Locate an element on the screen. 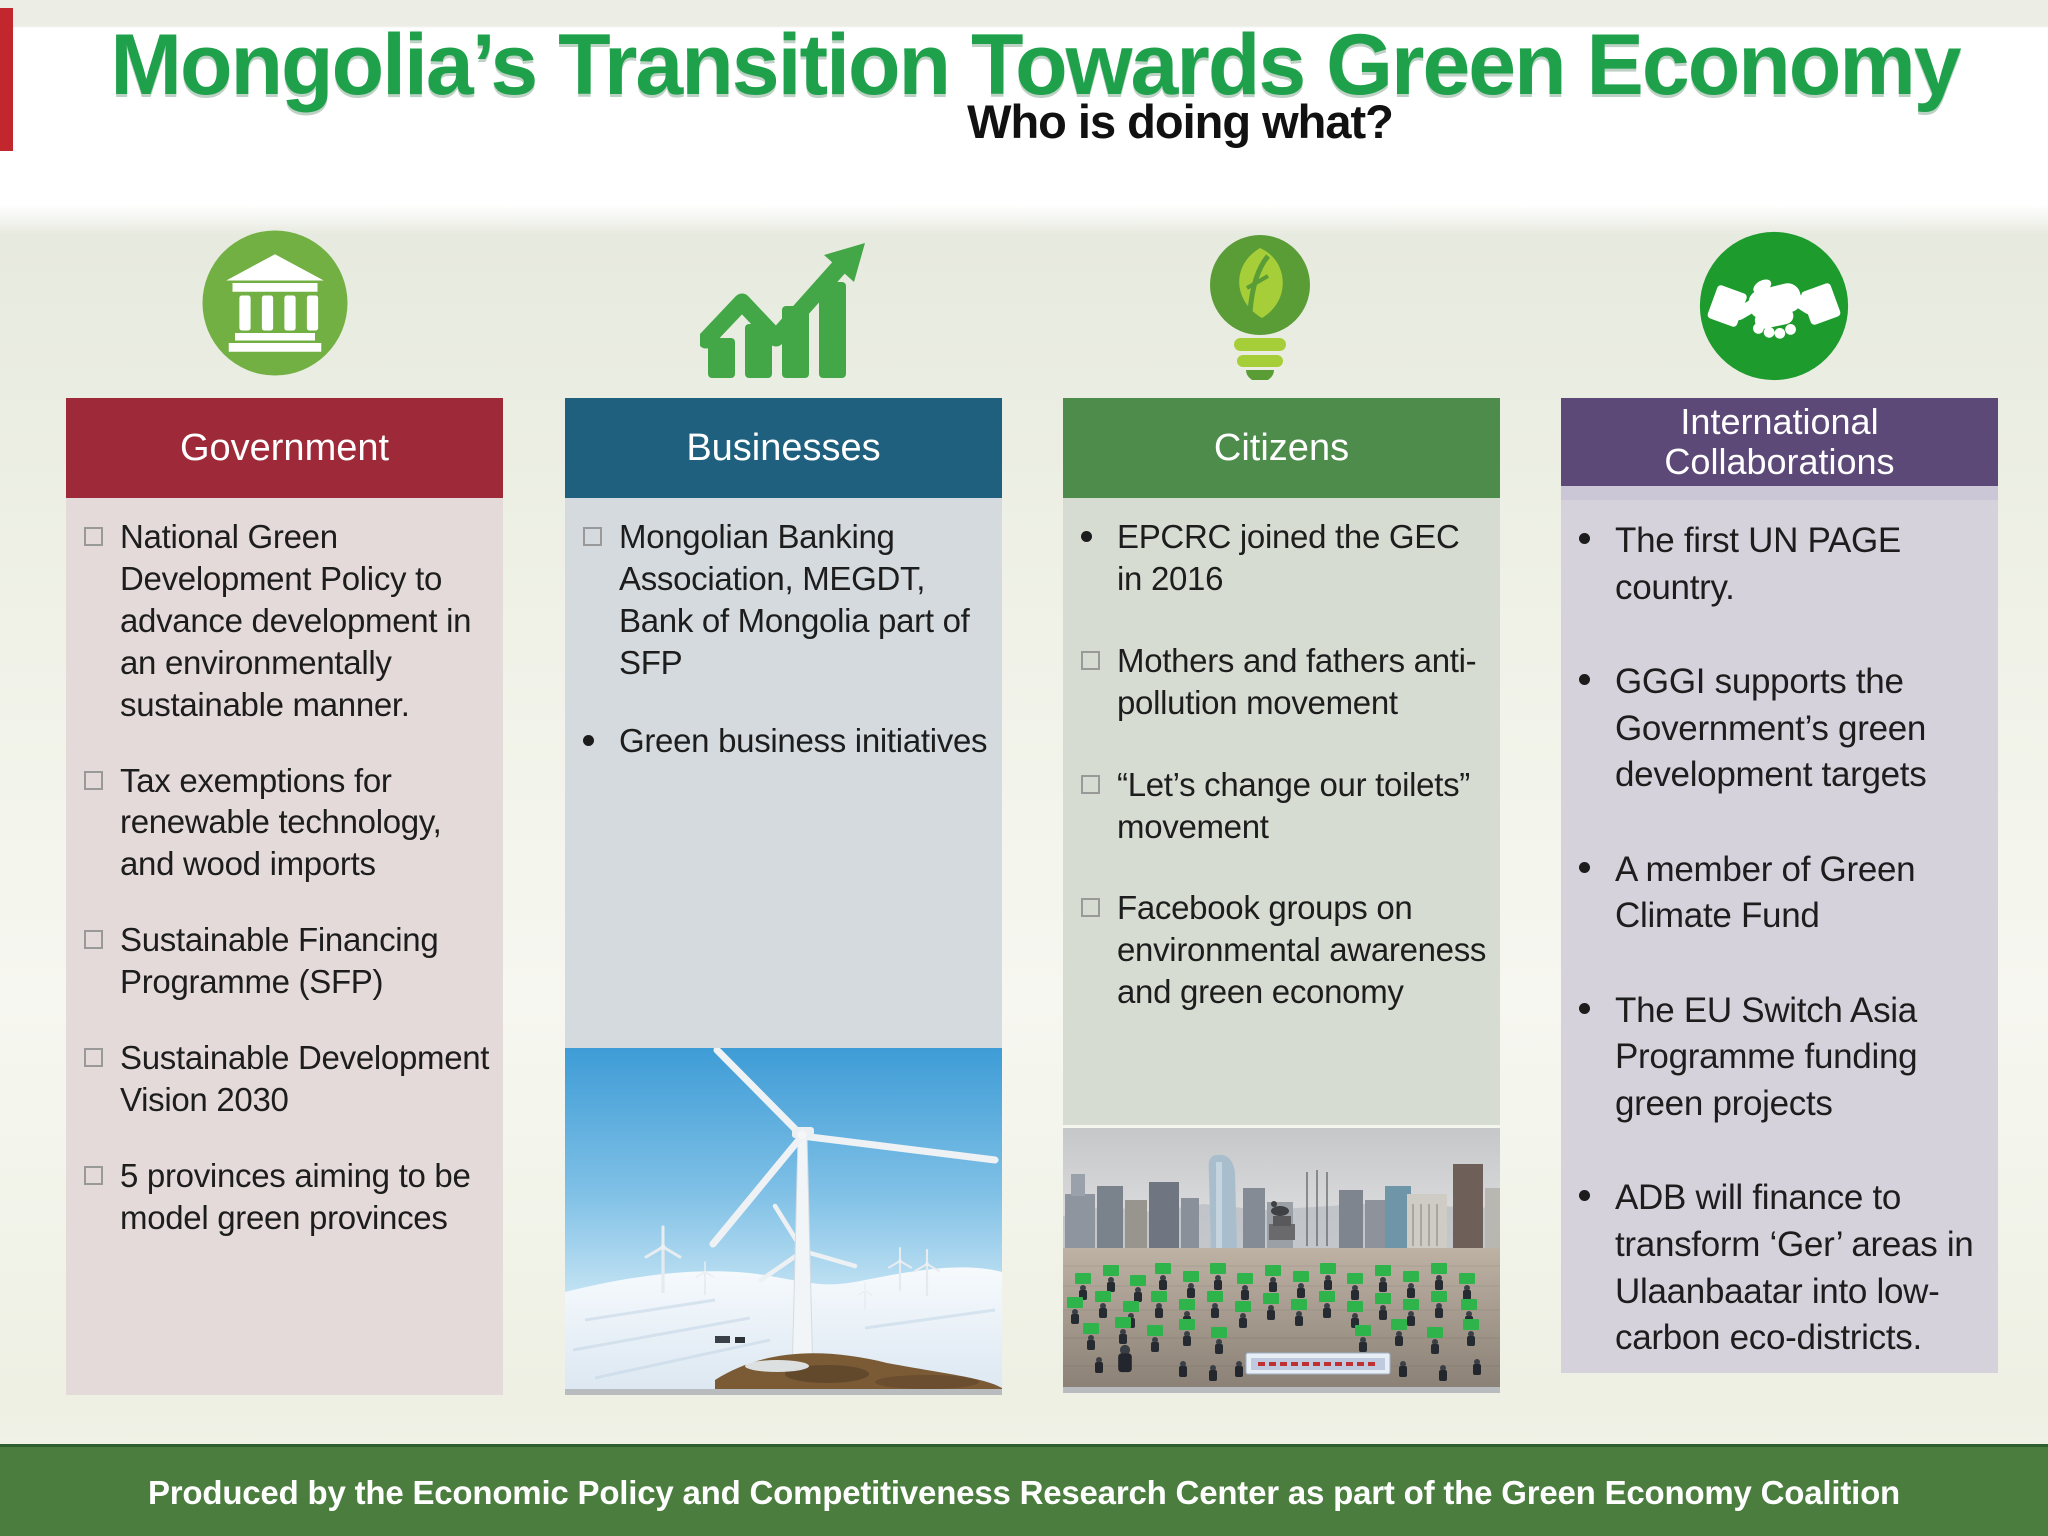 Image resolution: width=2048 pixels, height=1536 pixels. page-subtitle: Who is doing what? is located at coordinates (1180, 121).